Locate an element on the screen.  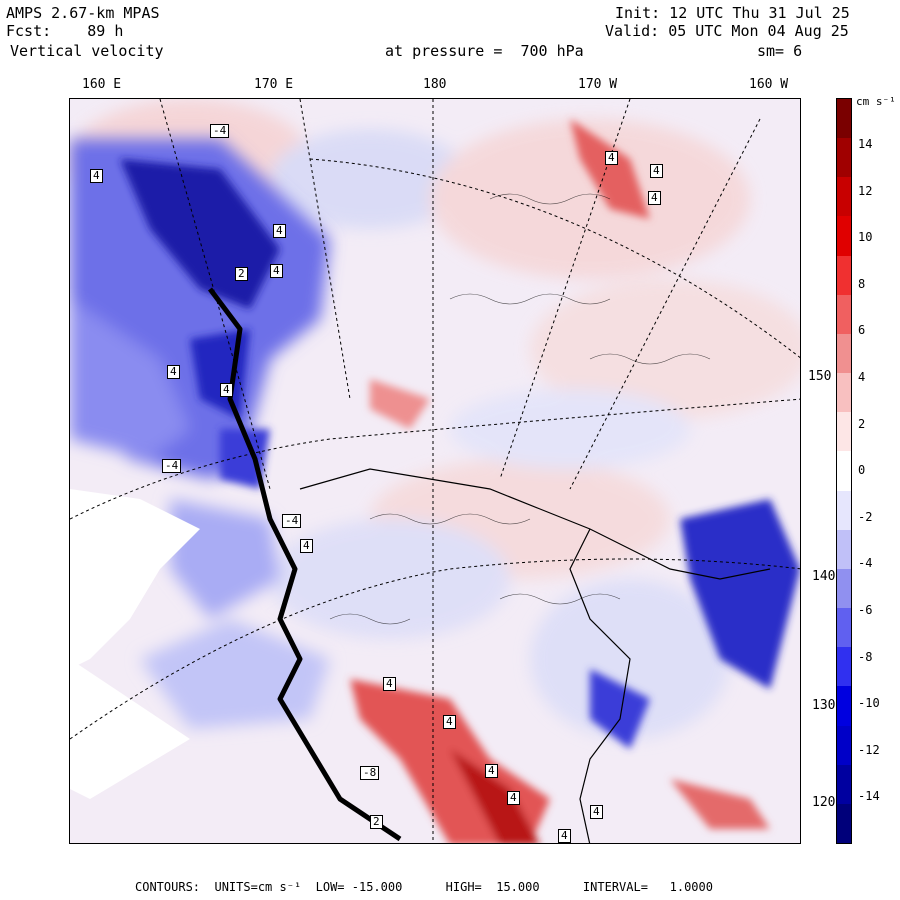
colorbar-tick-label: -8 is located at coordinates (865, 656).